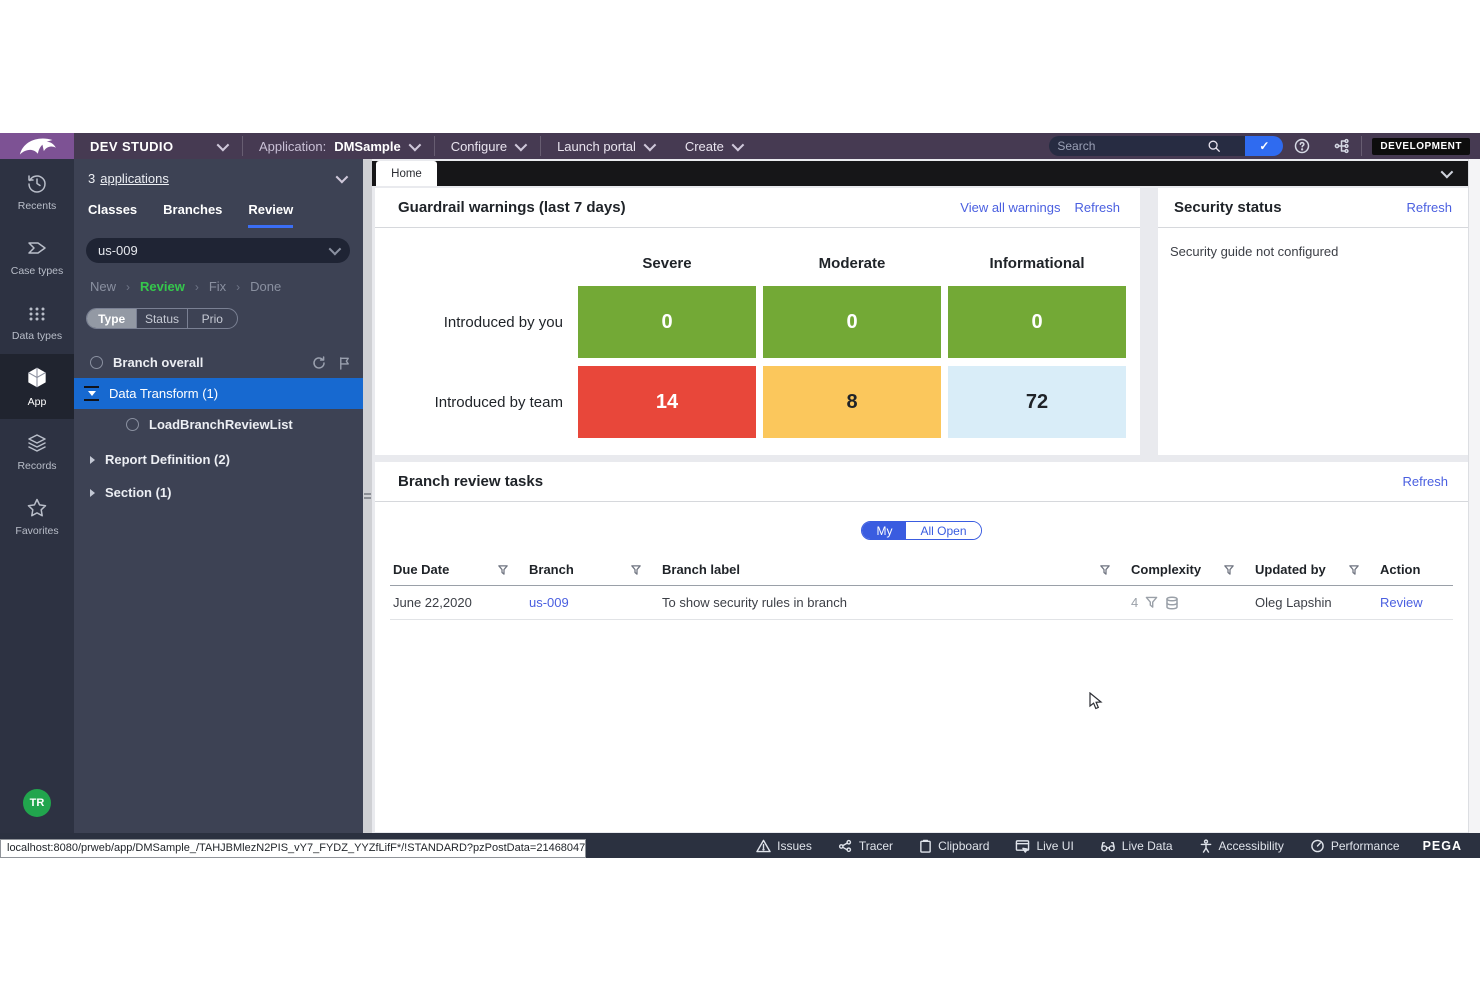 This screenshot has height=987, width=1480. Describe the element at coordinates (37, 451) in the screenshot. I see `rail-item-records: Records` at that location.